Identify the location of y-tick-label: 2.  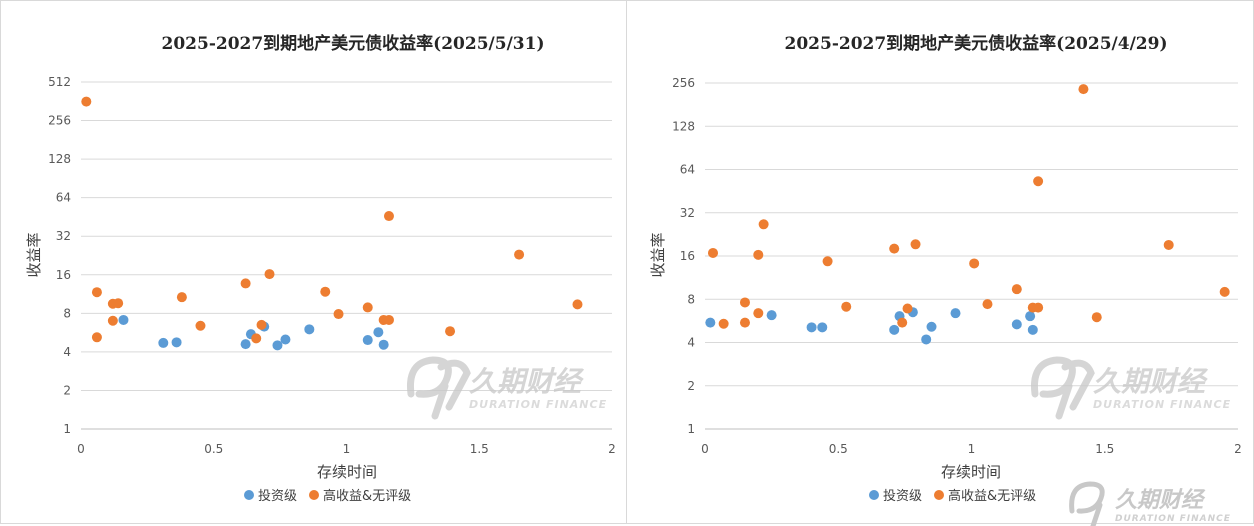
(691, 386).